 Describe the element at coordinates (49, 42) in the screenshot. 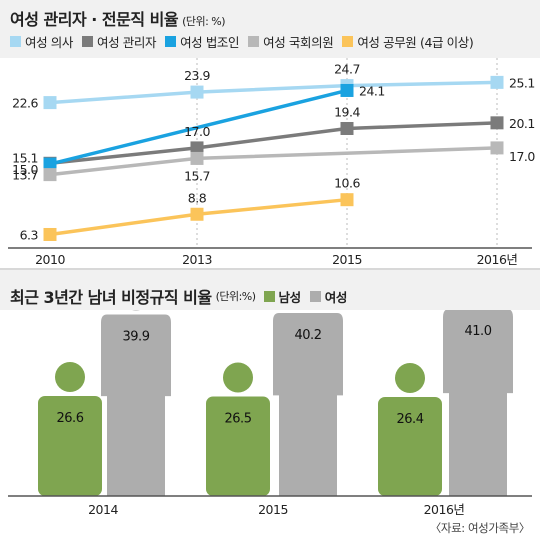

I see `legend-label: 여성 의사` at that location.